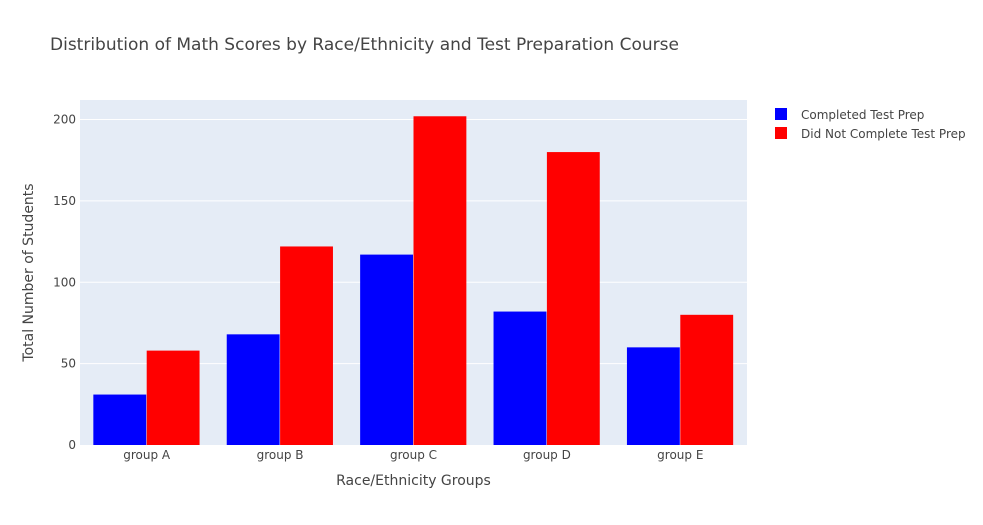 The image size is (983, 525). What do you see at coordinates (547, 455) in the screenshot?
I see `x-tick-label: group D` at bounding box center [547, 455].